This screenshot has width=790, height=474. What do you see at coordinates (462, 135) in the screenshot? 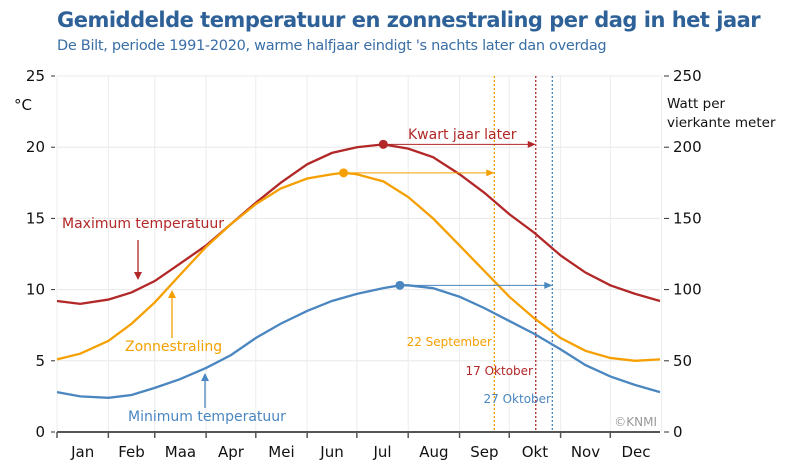
I see `annotation-label: Kwart jaar later` at bounding box center [462, 135].